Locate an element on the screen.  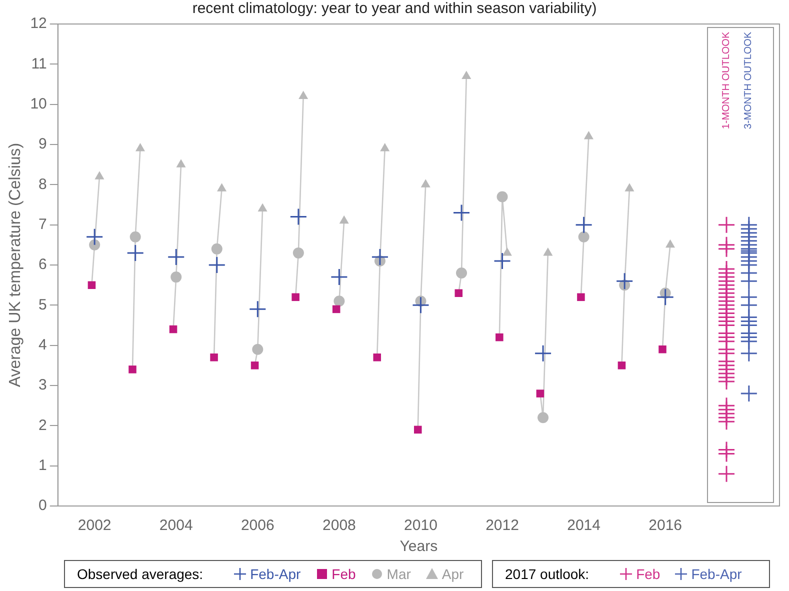
x-tick-label: 2010 is located at coordinates (421, 525).